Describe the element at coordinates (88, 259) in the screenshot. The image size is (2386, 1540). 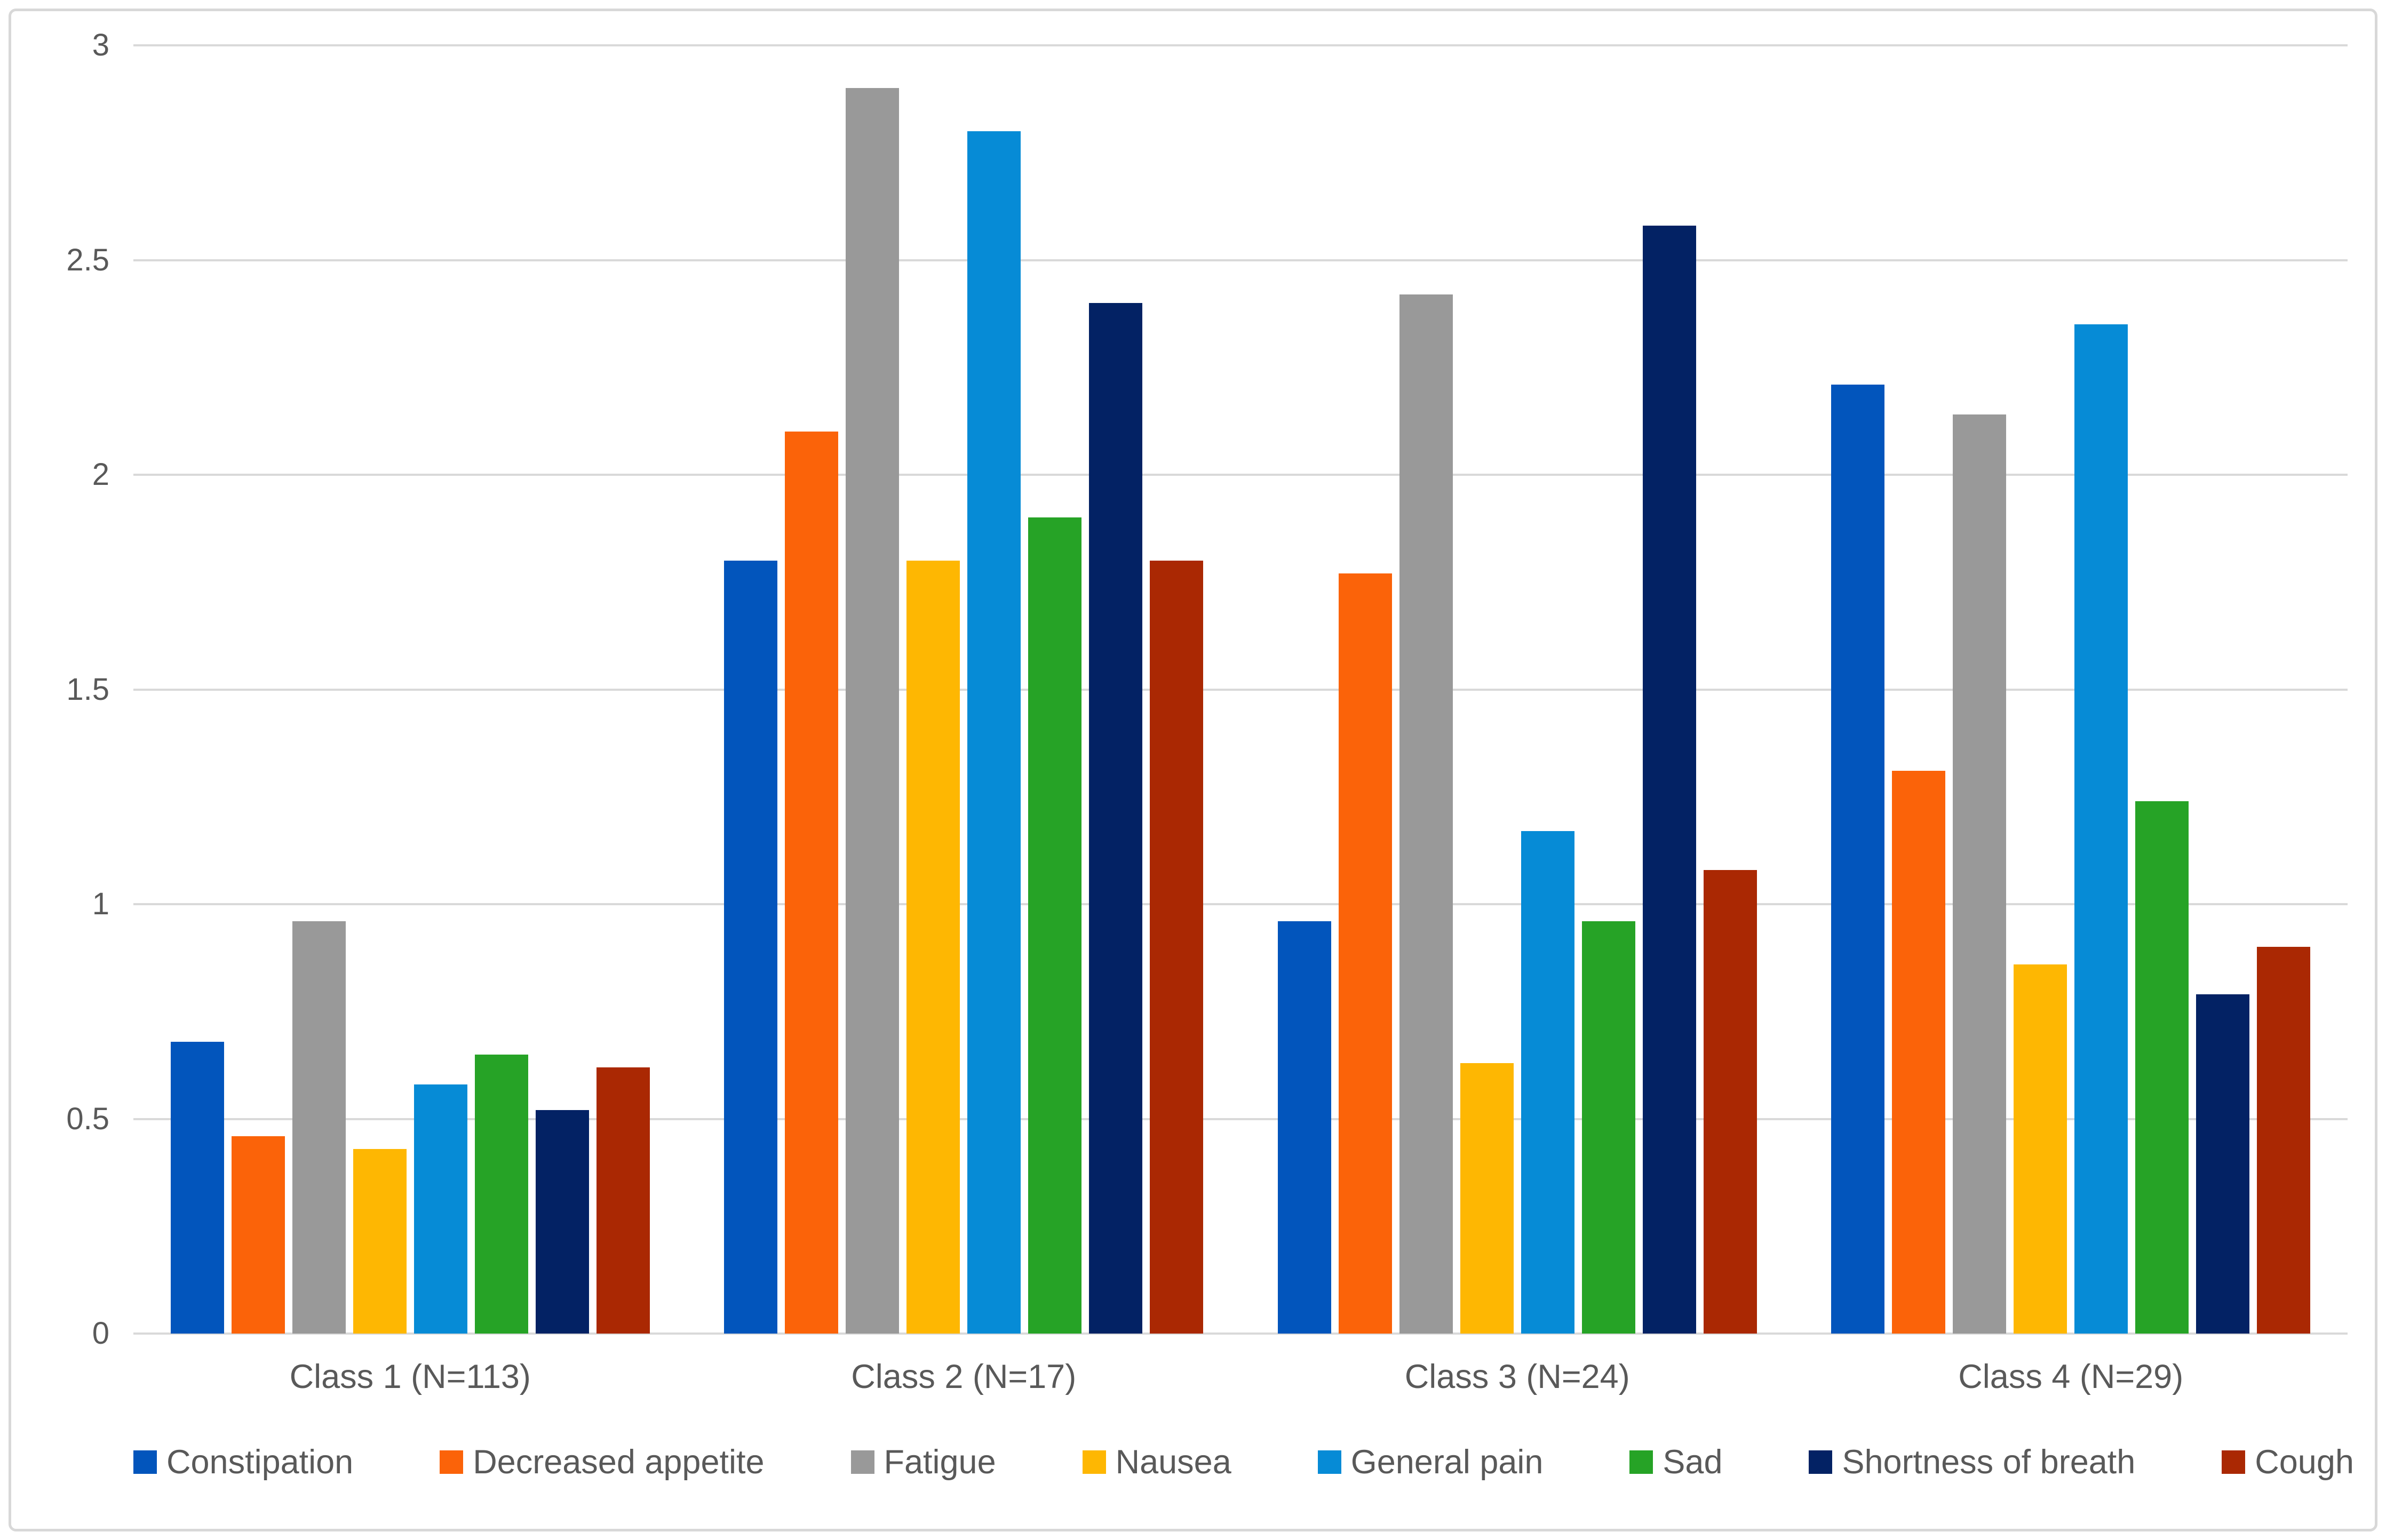
I see `y-tick-label: 2.5` at that location.